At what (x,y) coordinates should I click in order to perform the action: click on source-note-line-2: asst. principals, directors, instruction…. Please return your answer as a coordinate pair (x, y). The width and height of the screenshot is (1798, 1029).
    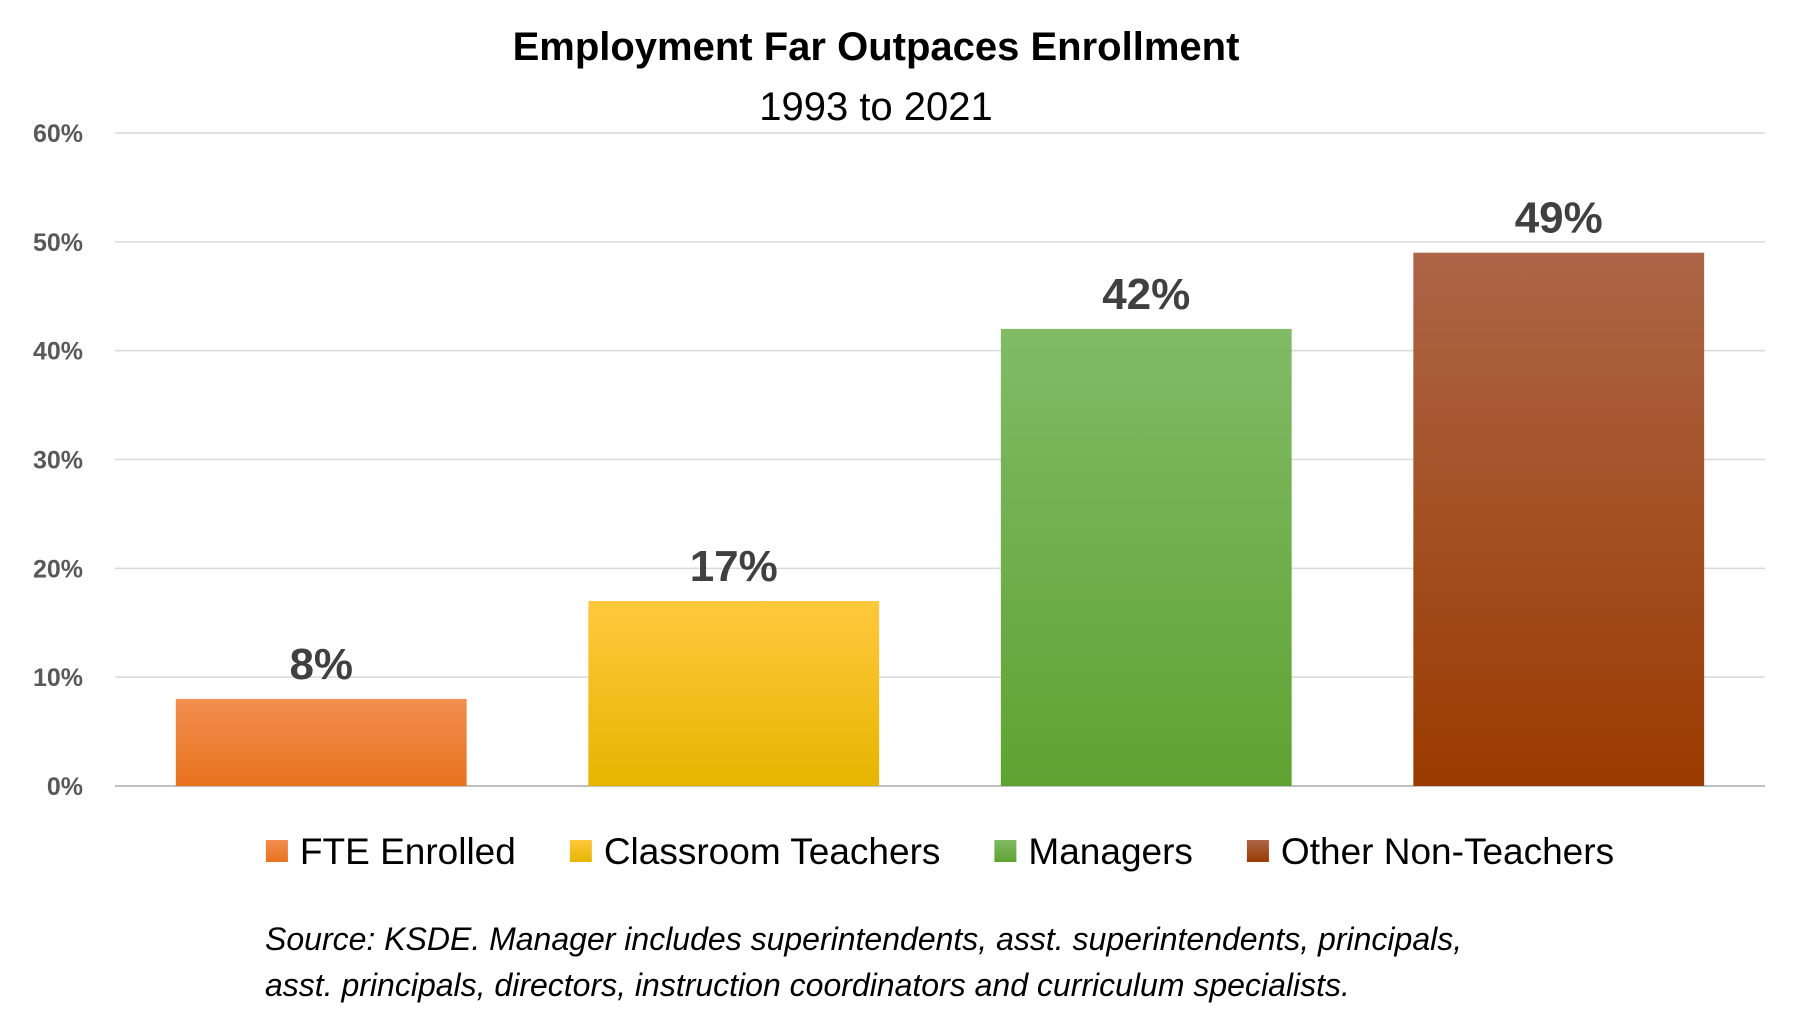
    Looking at the image, I should click on (807, 985).